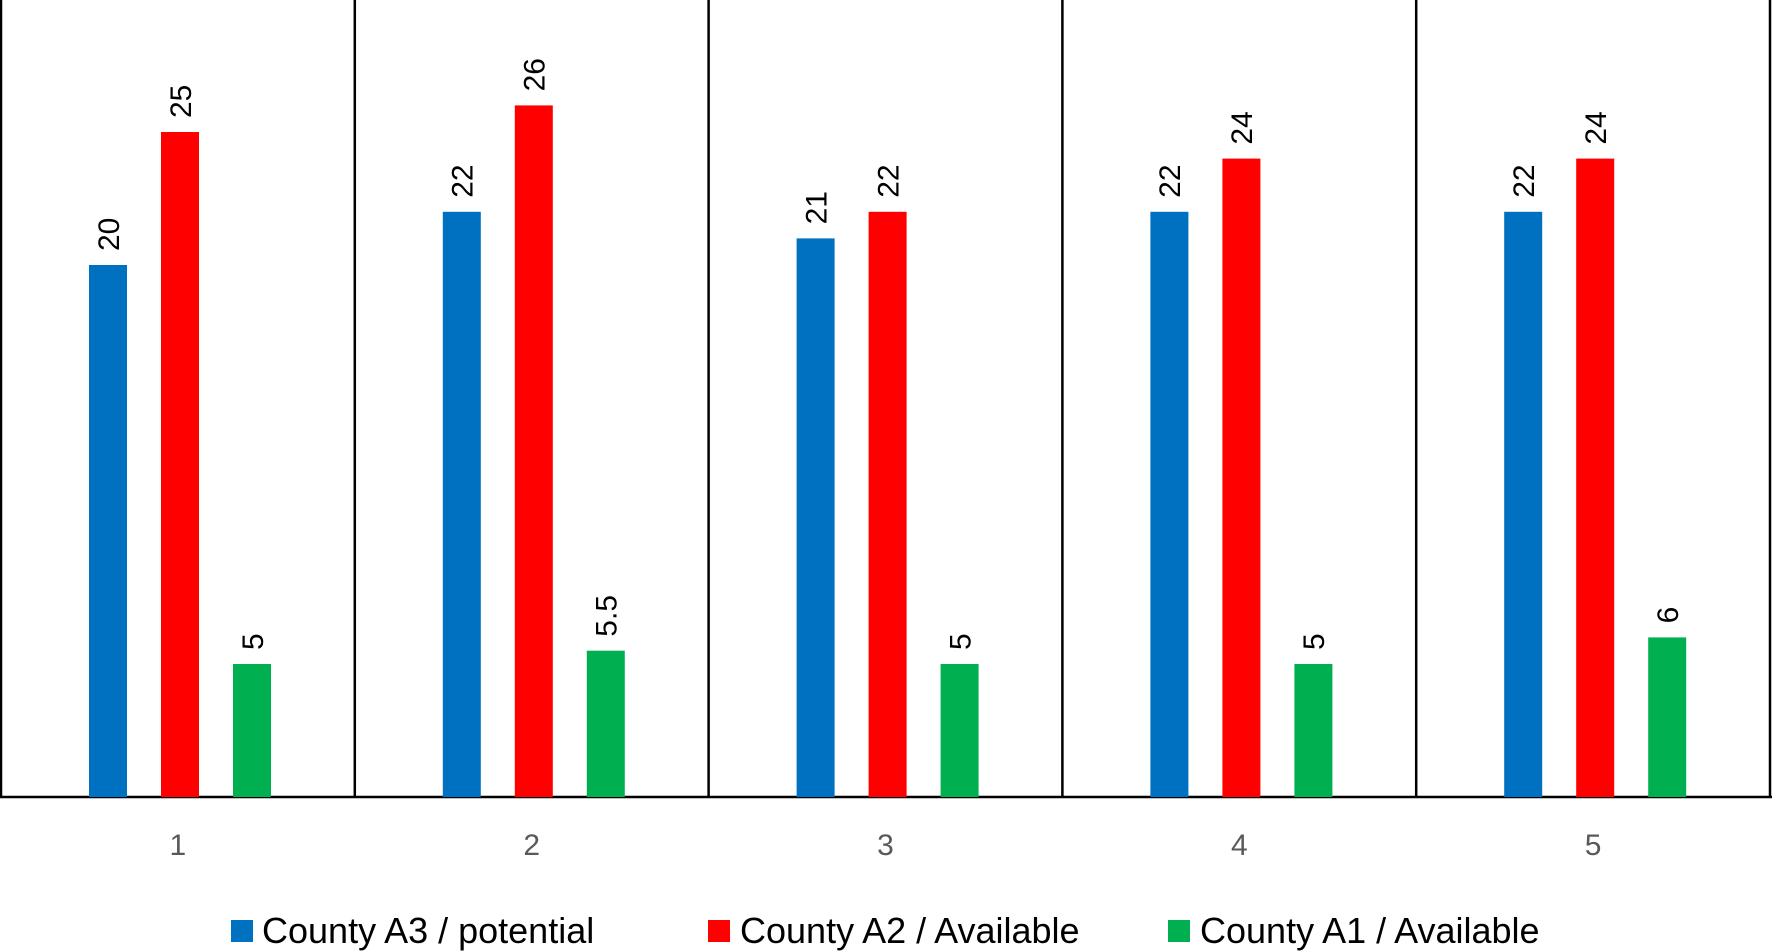 This screenshot has height=952, width=1772. What do you see at coordinates (607, 616) in the screenshot?
I see `data-label: 5.5` at bounding box center [607, 616].